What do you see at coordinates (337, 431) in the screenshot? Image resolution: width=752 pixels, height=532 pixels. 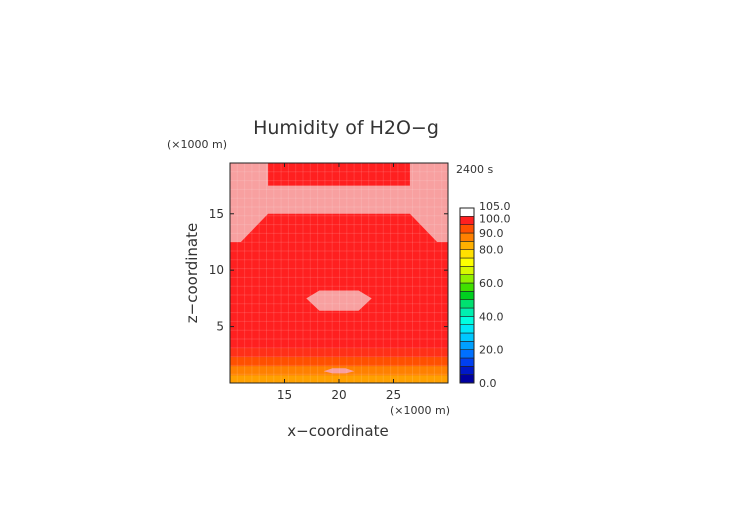 I see `x-axis-label: x−coordinate` at bounding box center [337, 431].